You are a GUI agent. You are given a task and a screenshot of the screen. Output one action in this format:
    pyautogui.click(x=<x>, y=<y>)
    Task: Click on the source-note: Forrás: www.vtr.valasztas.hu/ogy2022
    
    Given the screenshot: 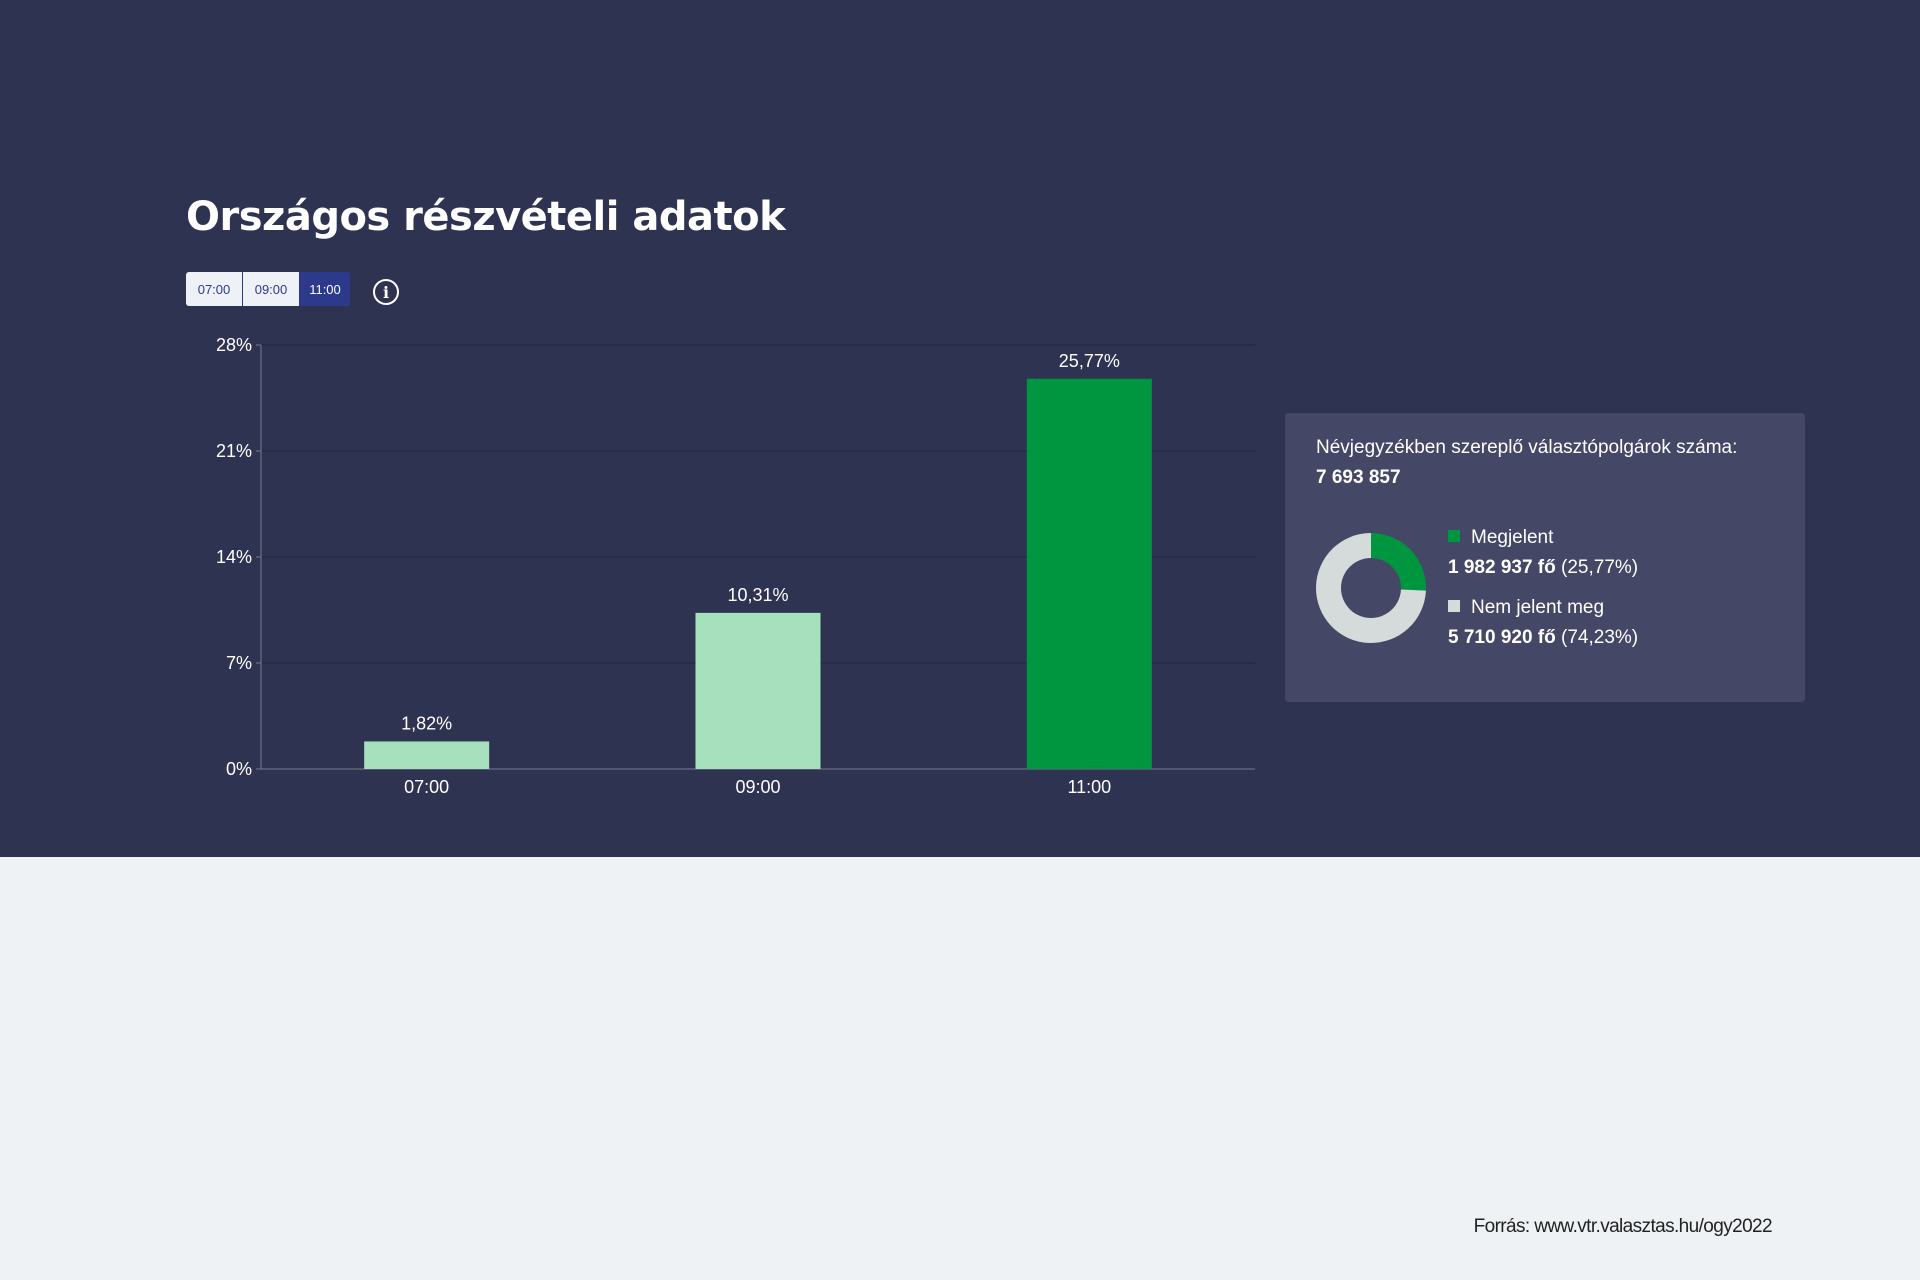 What is the action you would take?
    pyautogui.click(x=1623, y=1226)
    